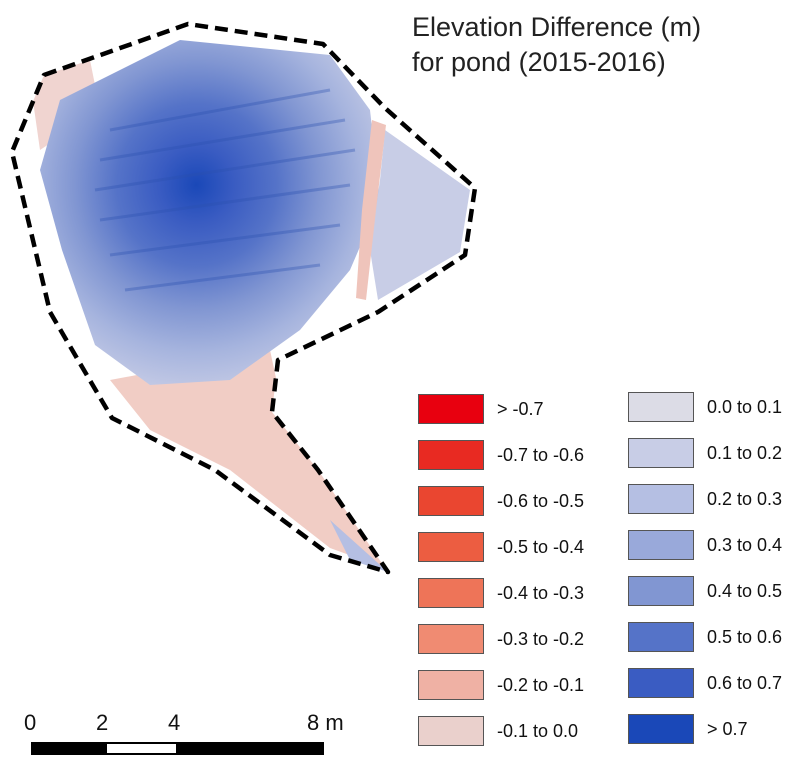 Image resolution: width=811 pixels, height=761 pixels. I want to click on negative-strip-area, so click(371, 210).